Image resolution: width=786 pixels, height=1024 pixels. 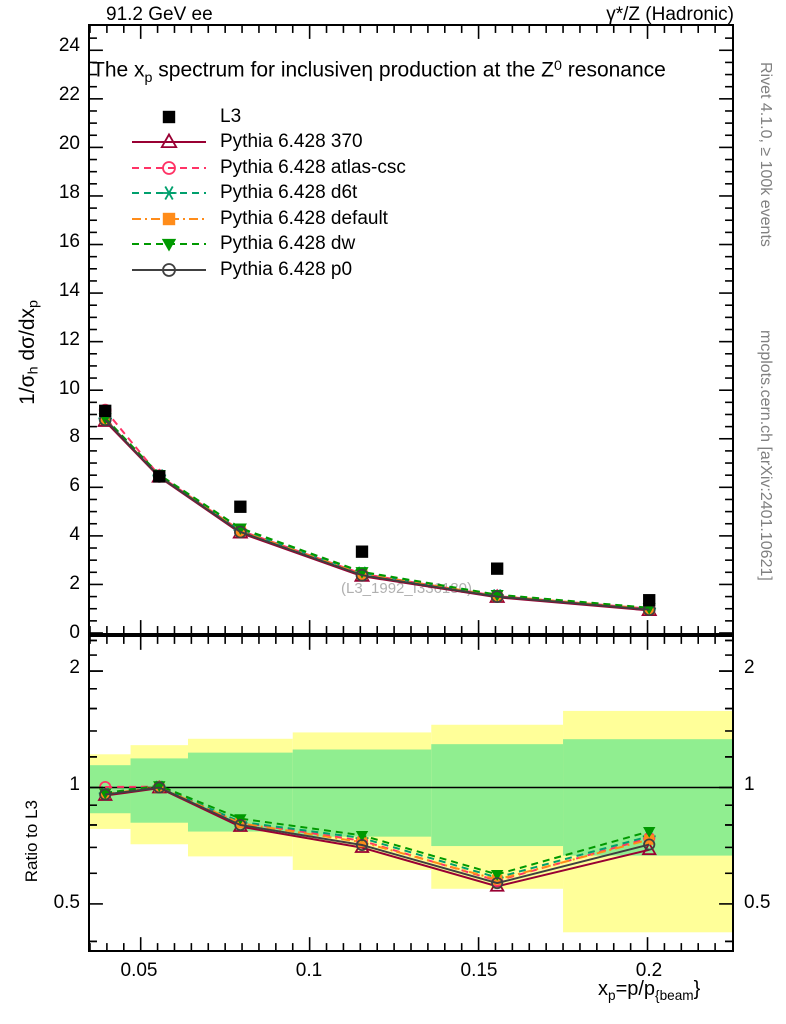 I want to click on ratio-y-axis-label: Ratio to L3, so click(x=31, y=841).